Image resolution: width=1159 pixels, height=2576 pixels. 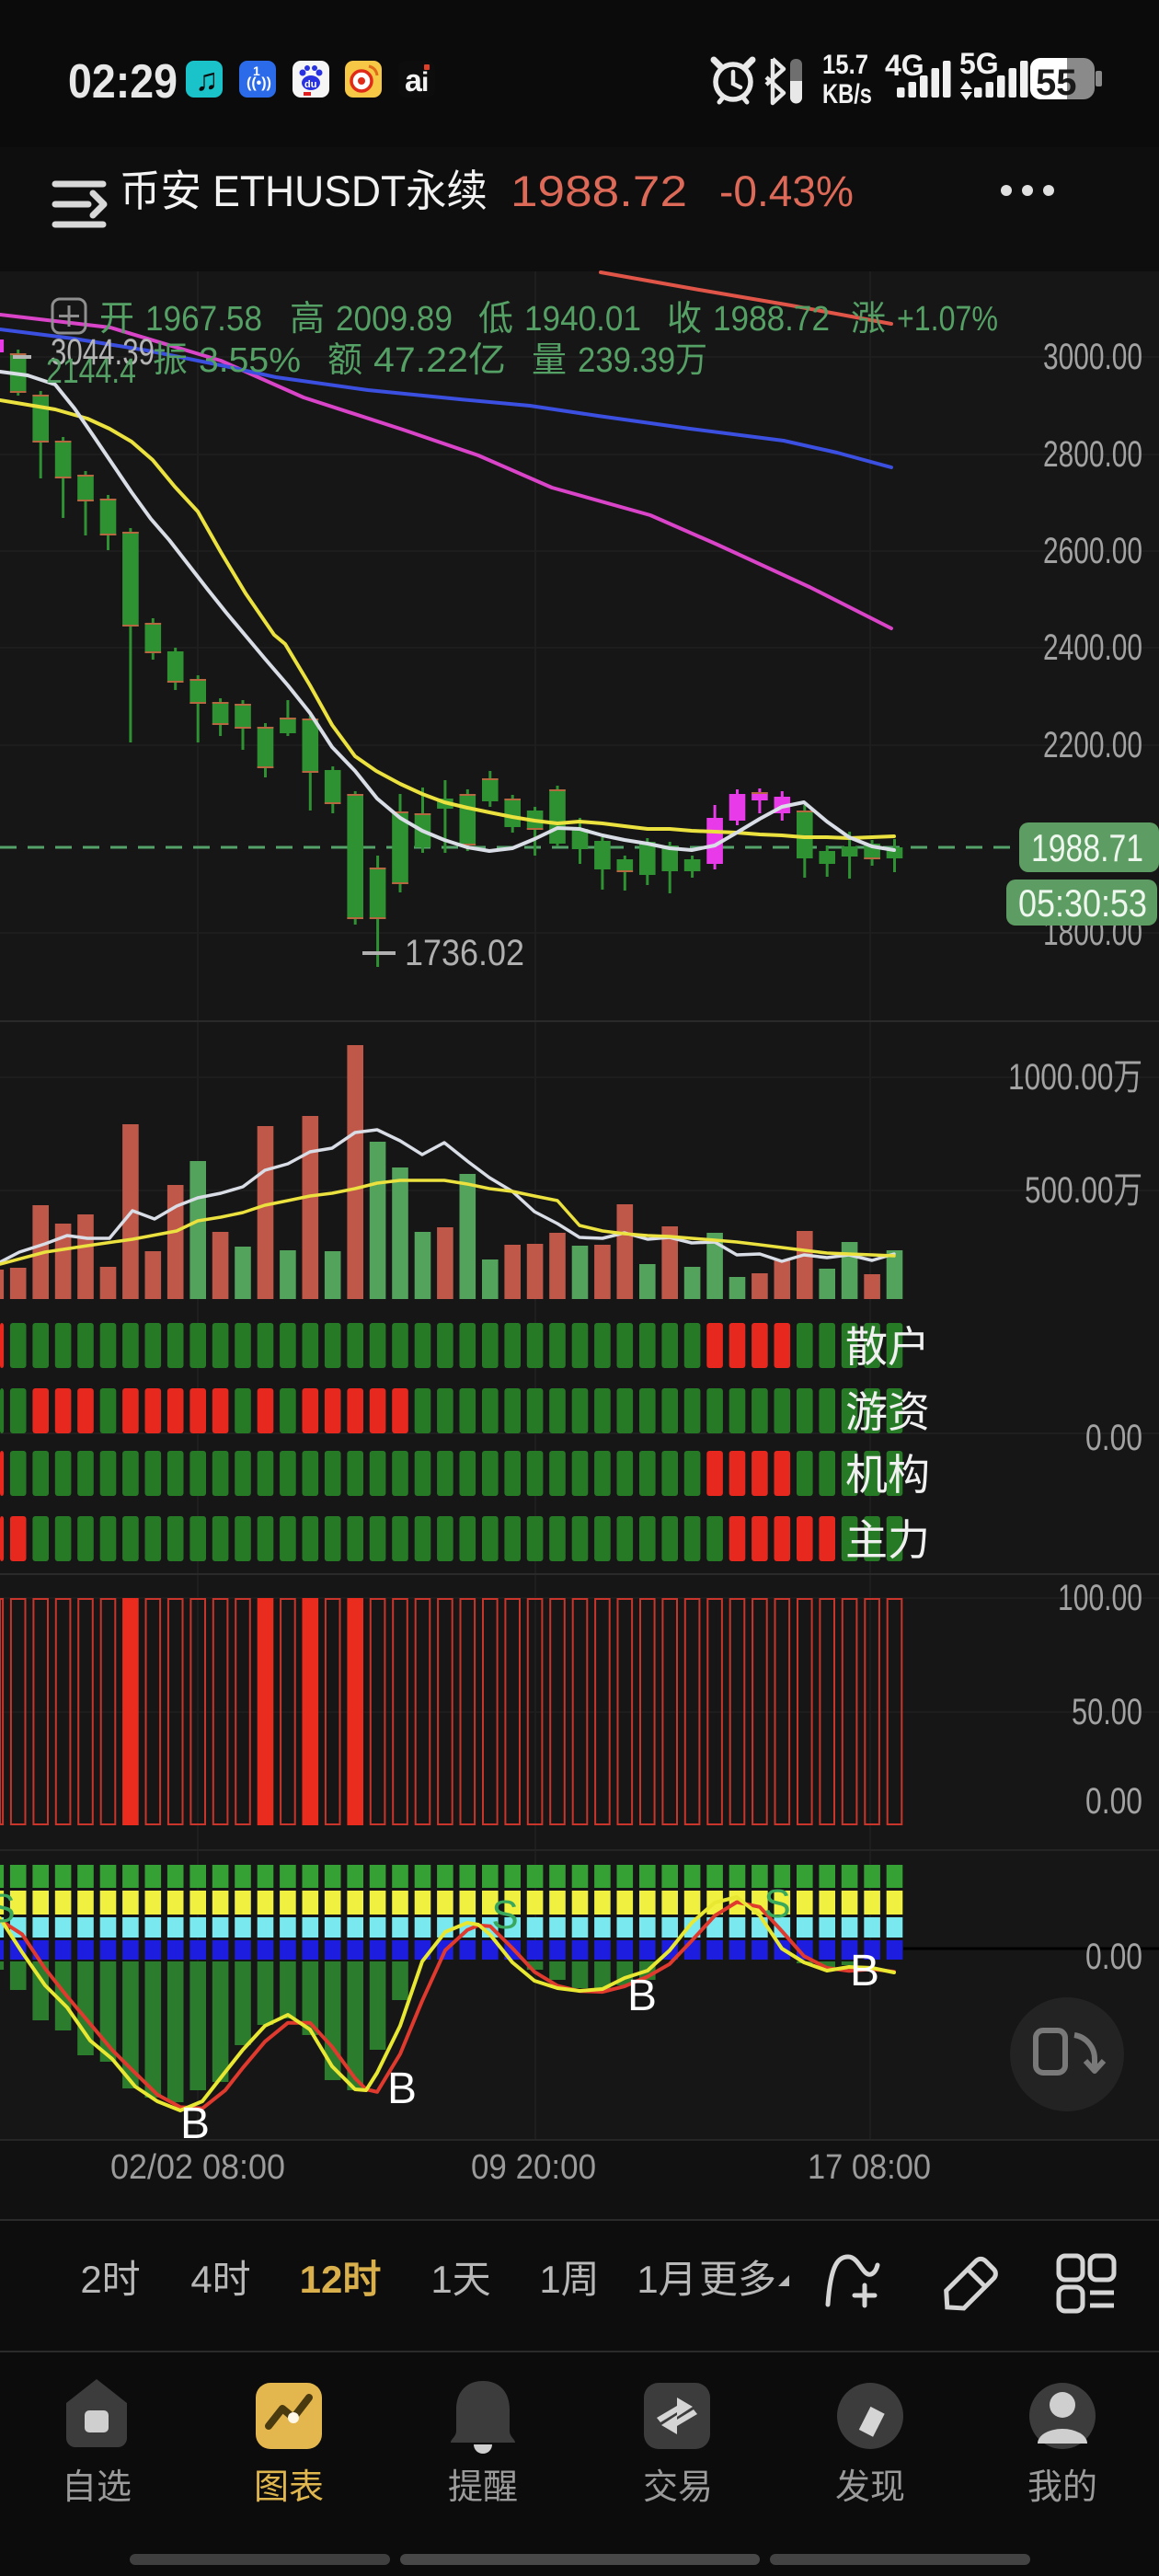 I want to click on svg-text: 3.55%, so click(x=250, y=360).